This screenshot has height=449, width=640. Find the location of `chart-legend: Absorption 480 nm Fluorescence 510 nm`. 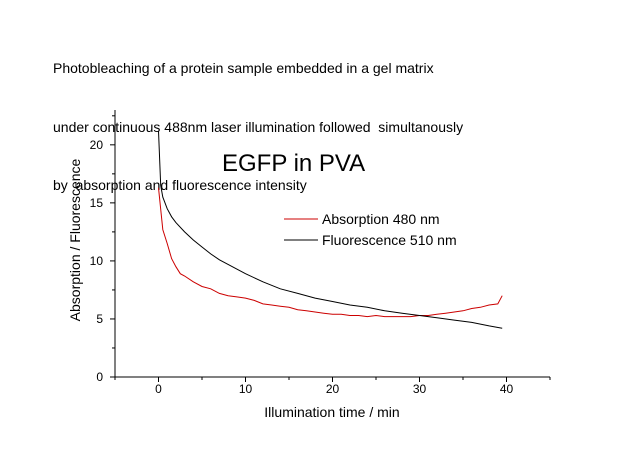

chart-legend: Absorption 480 nm Fluorescence 510 nm is located at coordinates (370, 229).